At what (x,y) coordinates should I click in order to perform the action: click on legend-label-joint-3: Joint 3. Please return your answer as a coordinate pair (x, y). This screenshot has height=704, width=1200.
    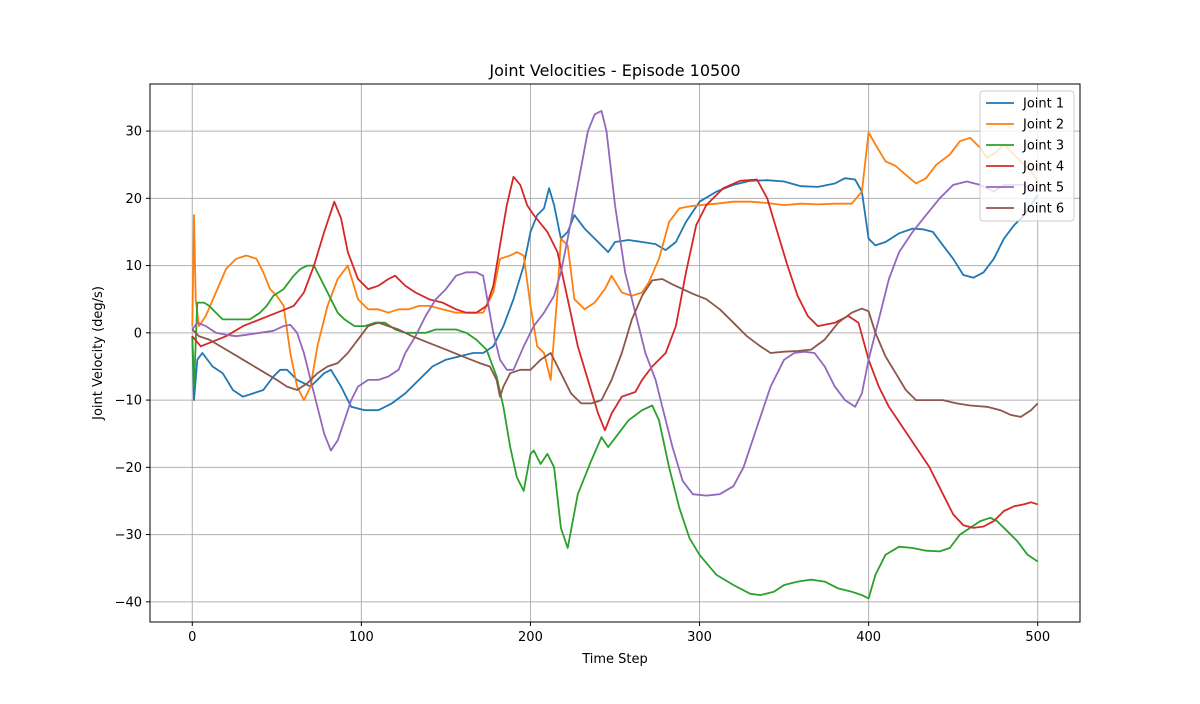
    Looking at the image, I should click on (1043, 146).